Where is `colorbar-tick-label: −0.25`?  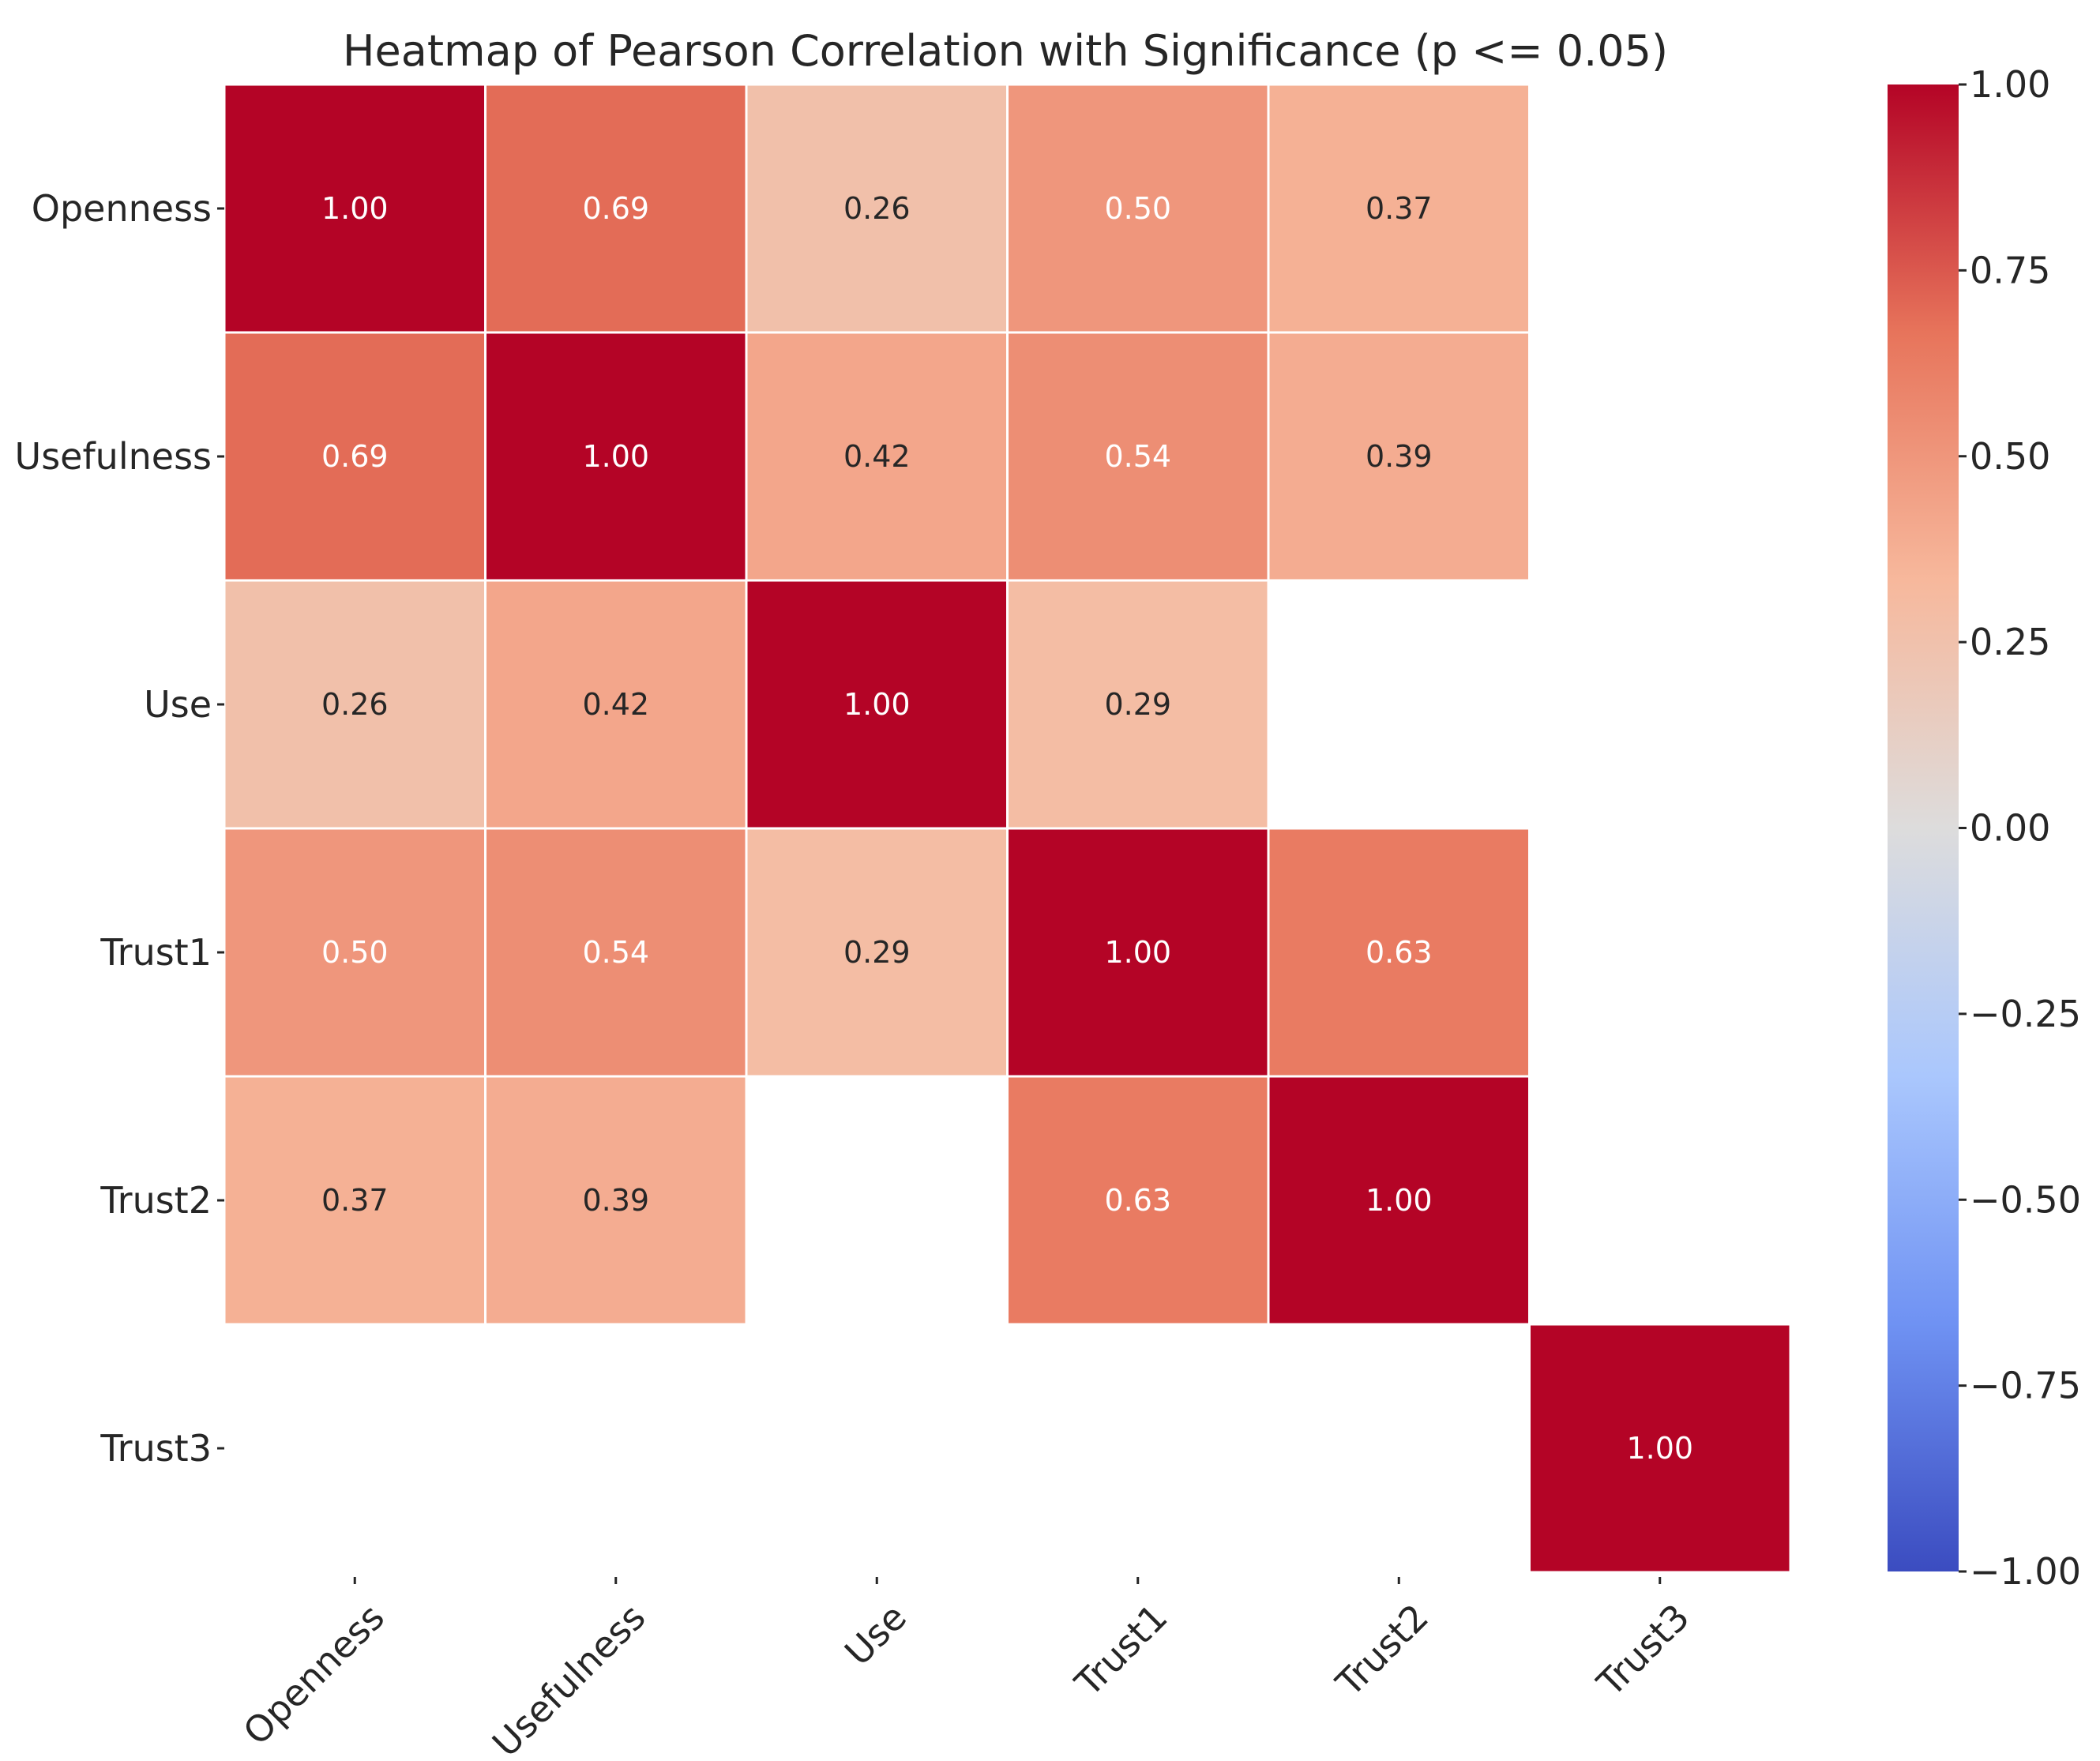 colorbar-tick-label: −0.25 is located at coordinates (2025, 1014).